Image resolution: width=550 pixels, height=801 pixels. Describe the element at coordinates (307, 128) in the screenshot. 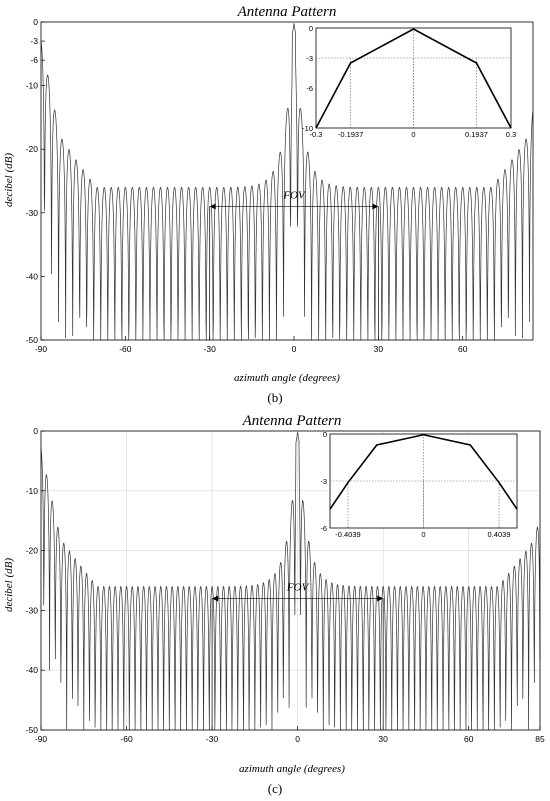

I see `inset-y-tick-label: -10` at that location.